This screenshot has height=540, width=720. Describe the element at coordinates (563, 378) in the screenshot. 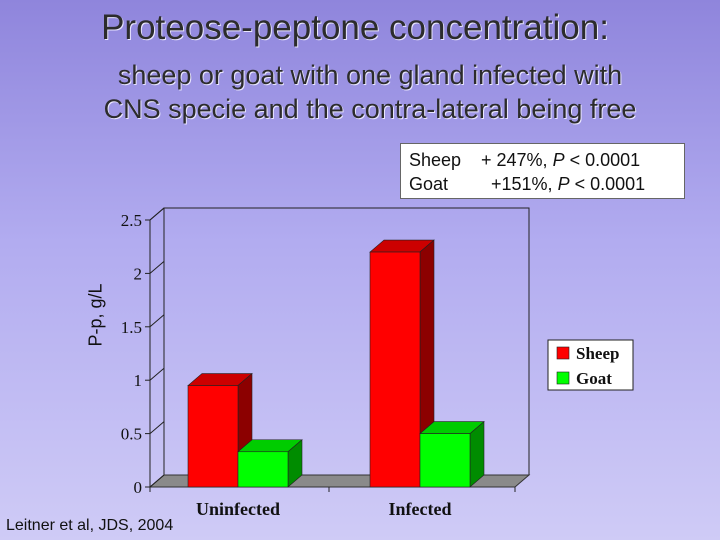

I see `legend-swatch-goat` at that location.